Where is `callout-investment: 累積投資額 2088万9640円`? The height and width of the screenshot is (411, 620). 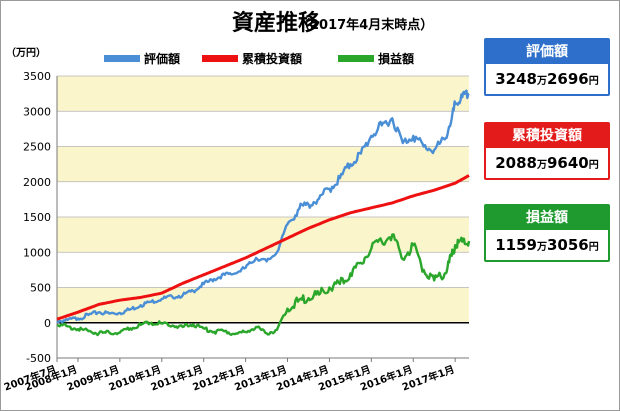
callout-investment: 累積投資額 2088万9640円 is located at coordinates (547, 151).